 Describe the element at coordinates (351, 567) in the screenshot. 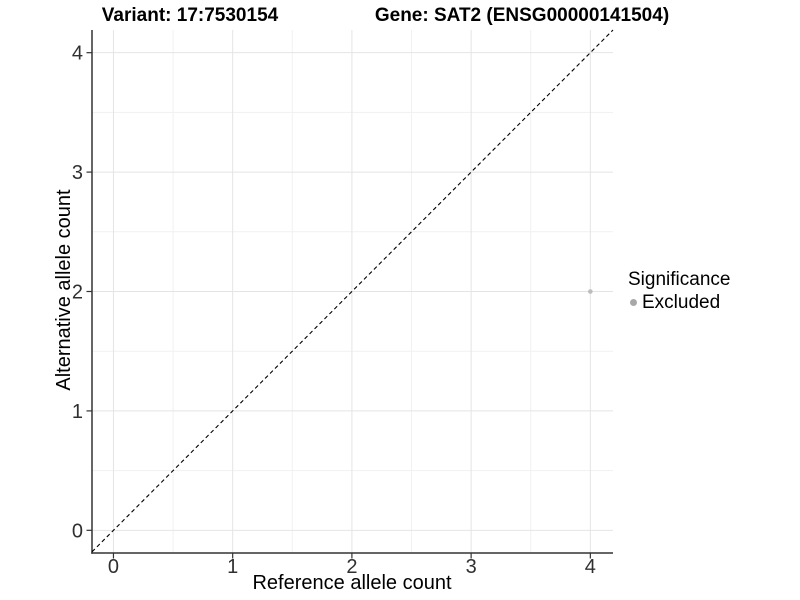

I see `x-tick-label: 2` at that location.